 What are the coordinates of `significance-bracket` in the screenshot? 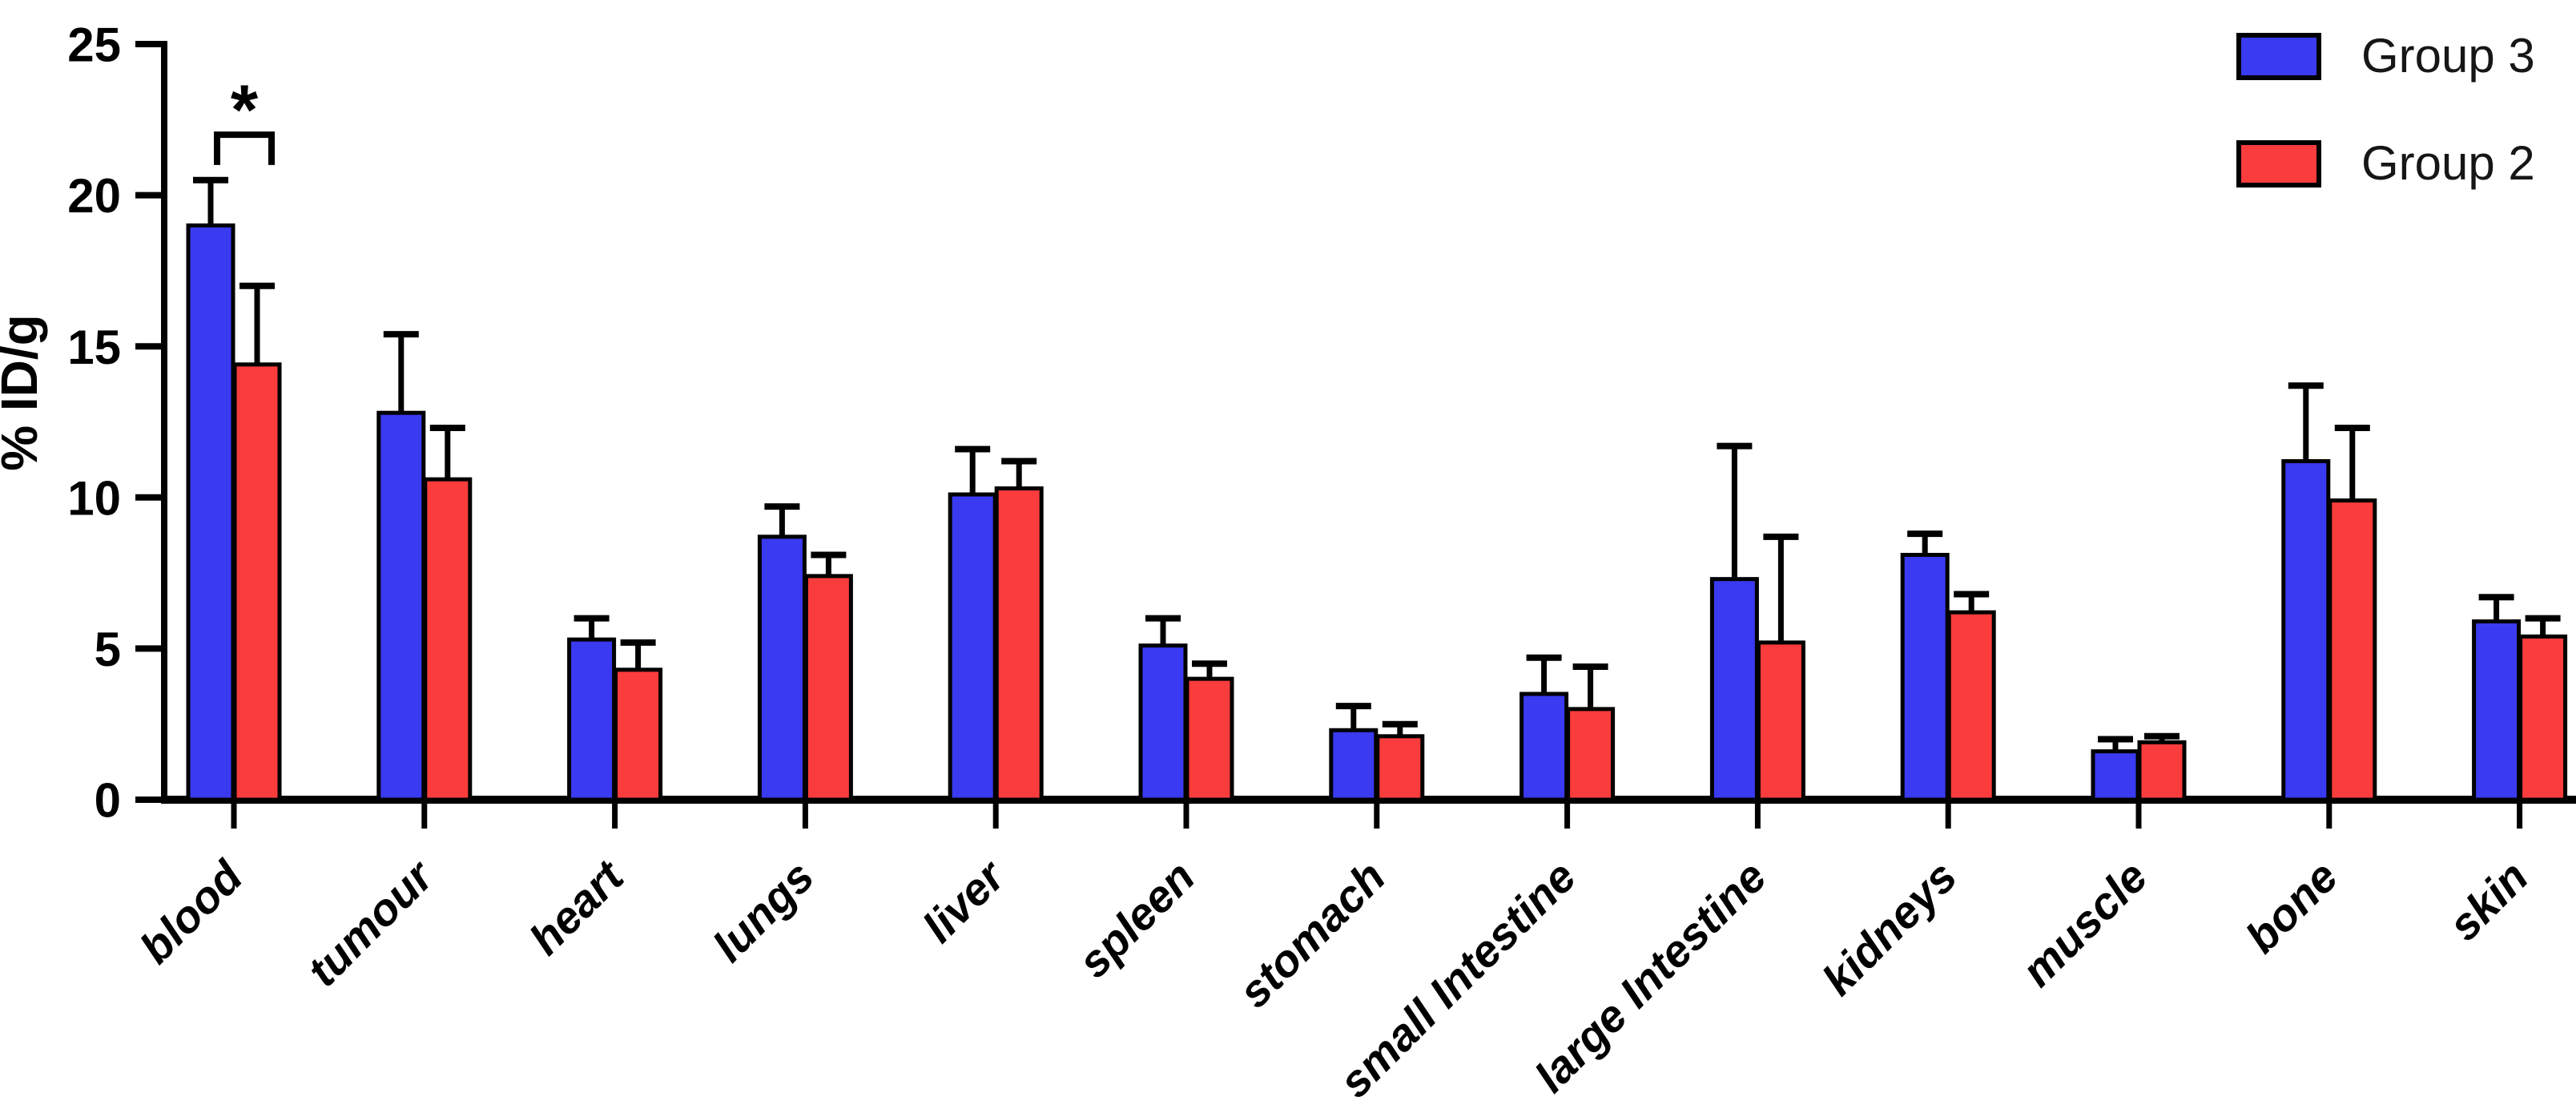 It's located at (245, 148).